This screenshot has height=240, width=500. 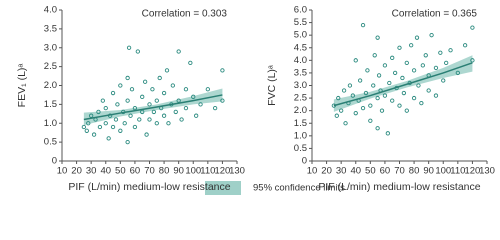 What do you see at coordinates (62, 171) in the screenshot?
I see `x-tick-label: 10` at bounding box center [62, 171].